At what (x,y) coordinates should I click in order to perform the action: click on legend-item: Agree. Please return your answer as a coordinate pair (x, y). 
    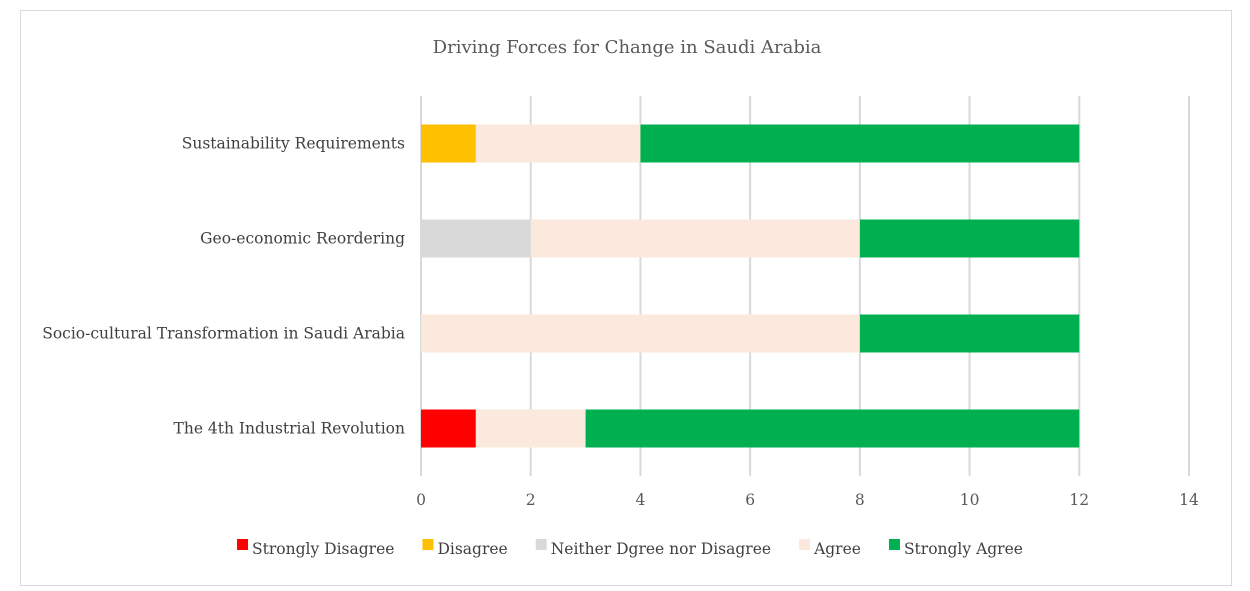
    Looking at the image, I should click on (830, 548).